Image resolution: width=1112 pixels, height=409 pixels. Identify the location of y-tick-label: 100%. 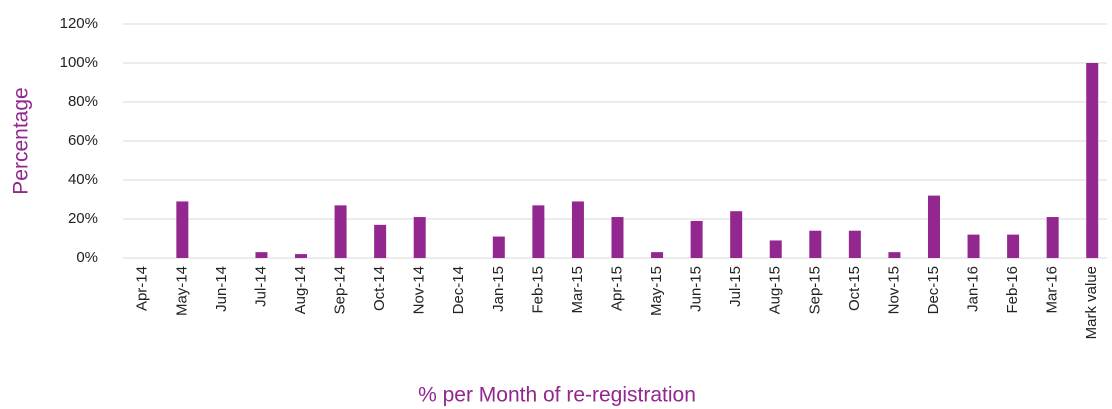
(79, 62).